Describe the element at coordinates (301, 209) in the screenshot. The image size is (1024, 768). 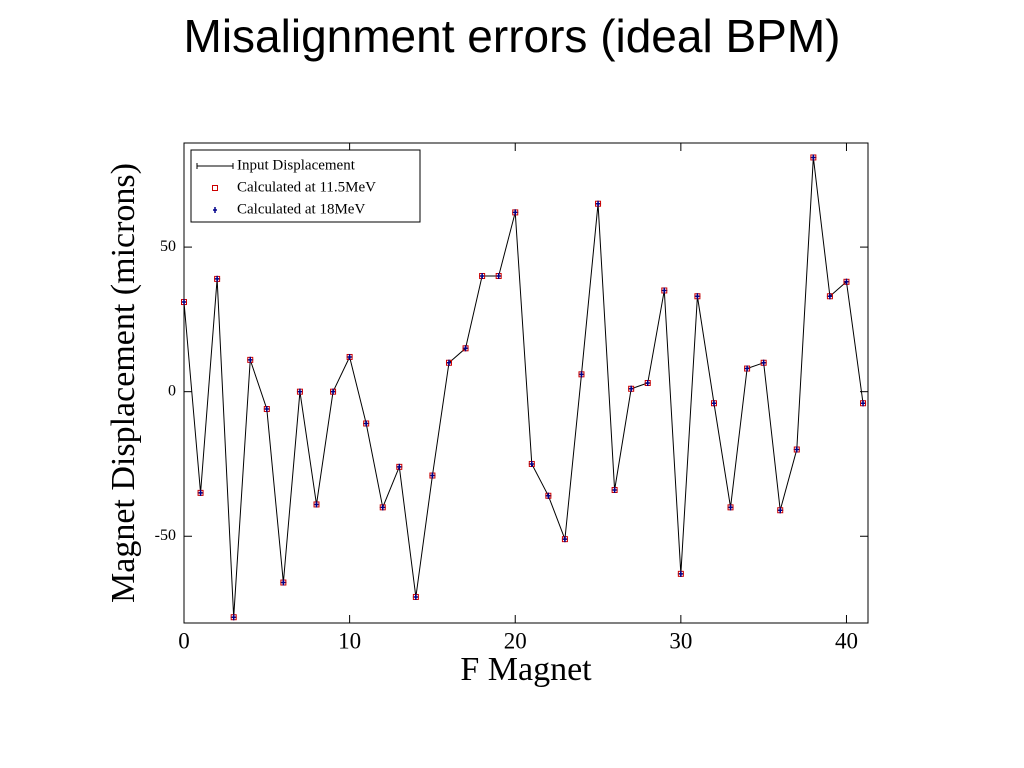
I see `legend-label: Calculated at 18MeV` at that location.